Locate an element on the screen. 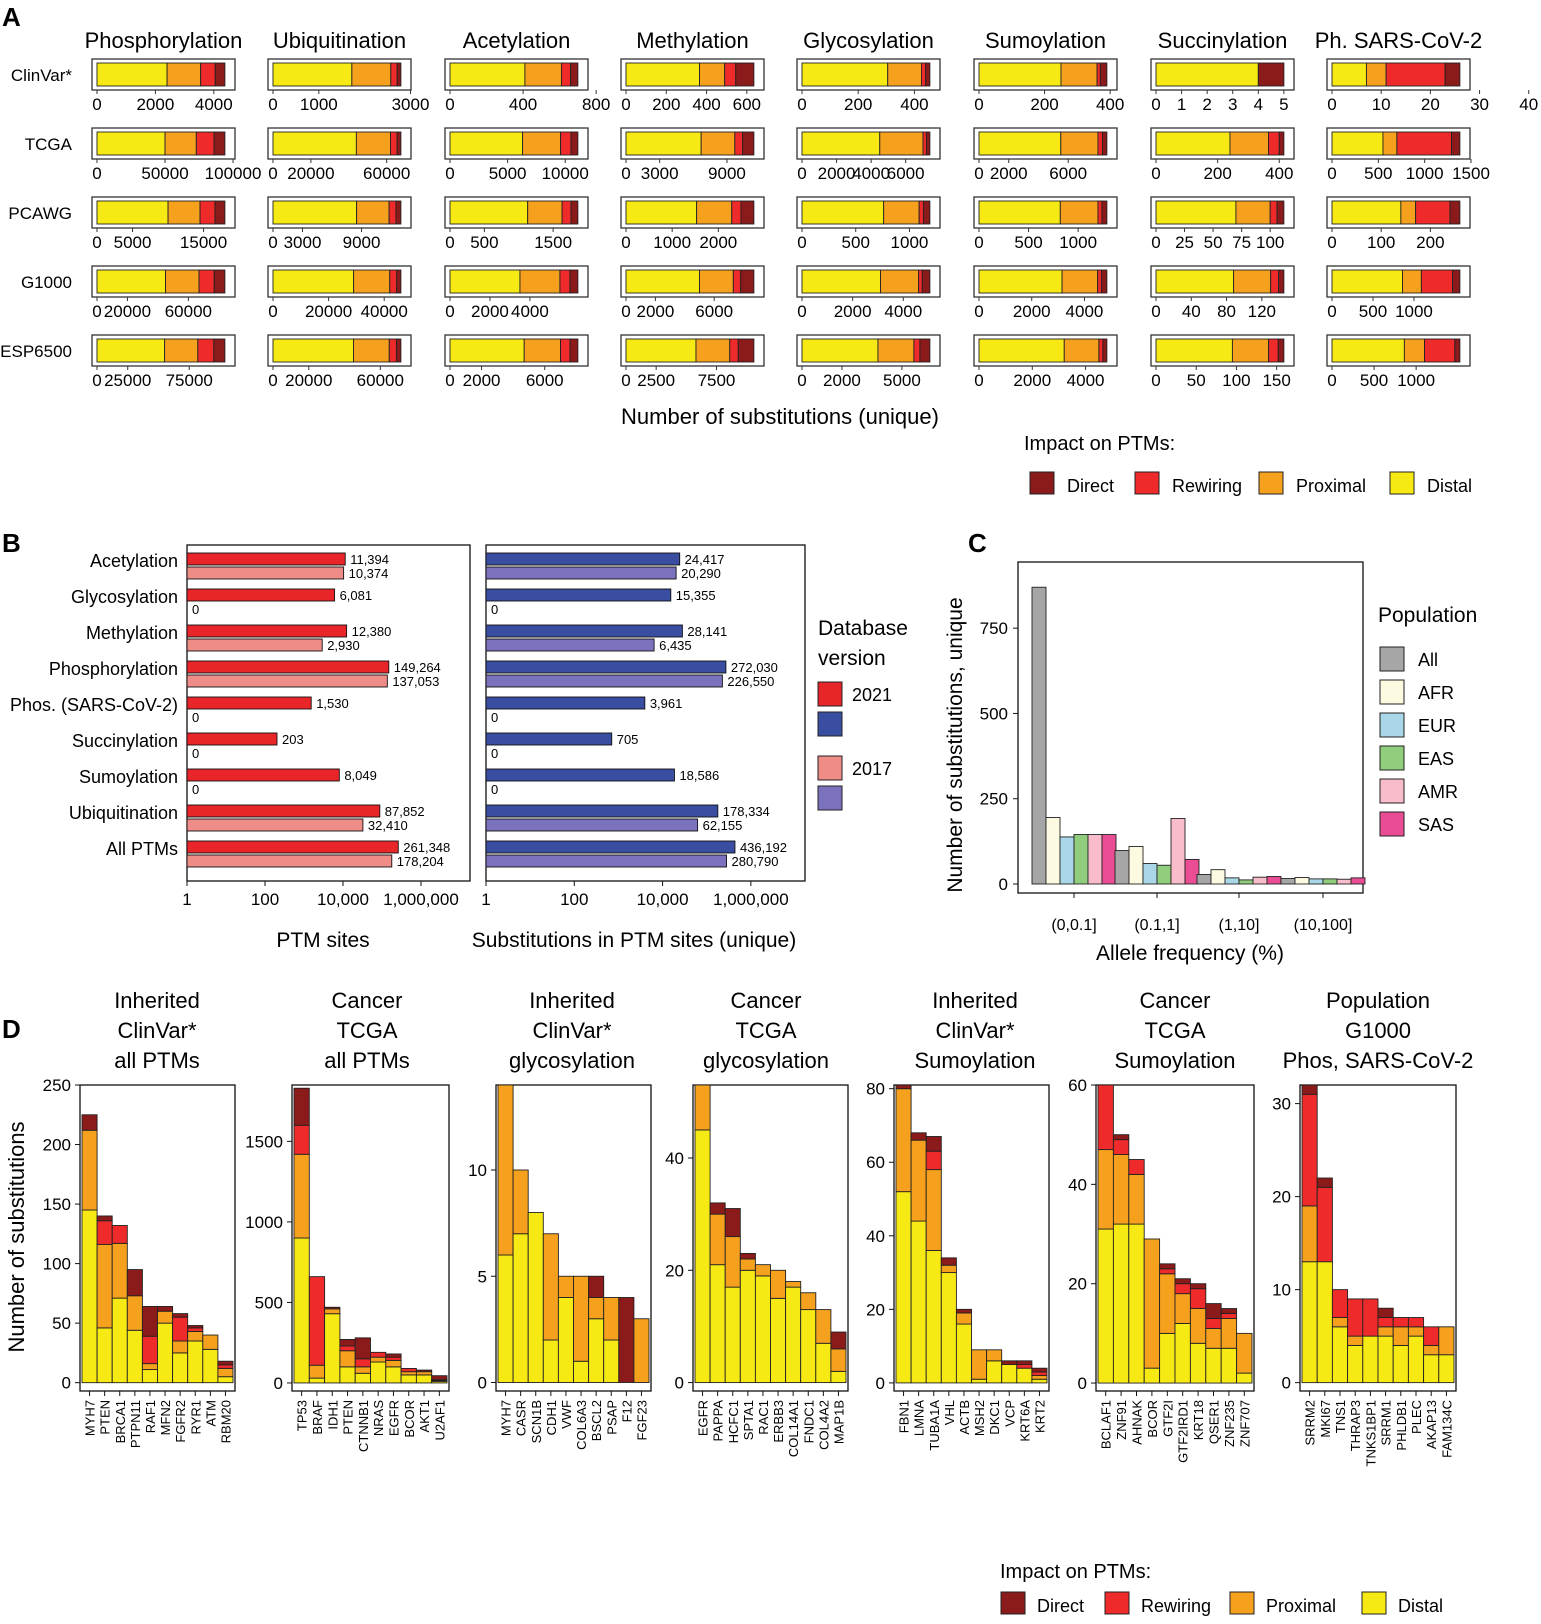 The image size is (1541, 1624). panel-c-ytick-label: 750 is located at coordinates (994, 628).